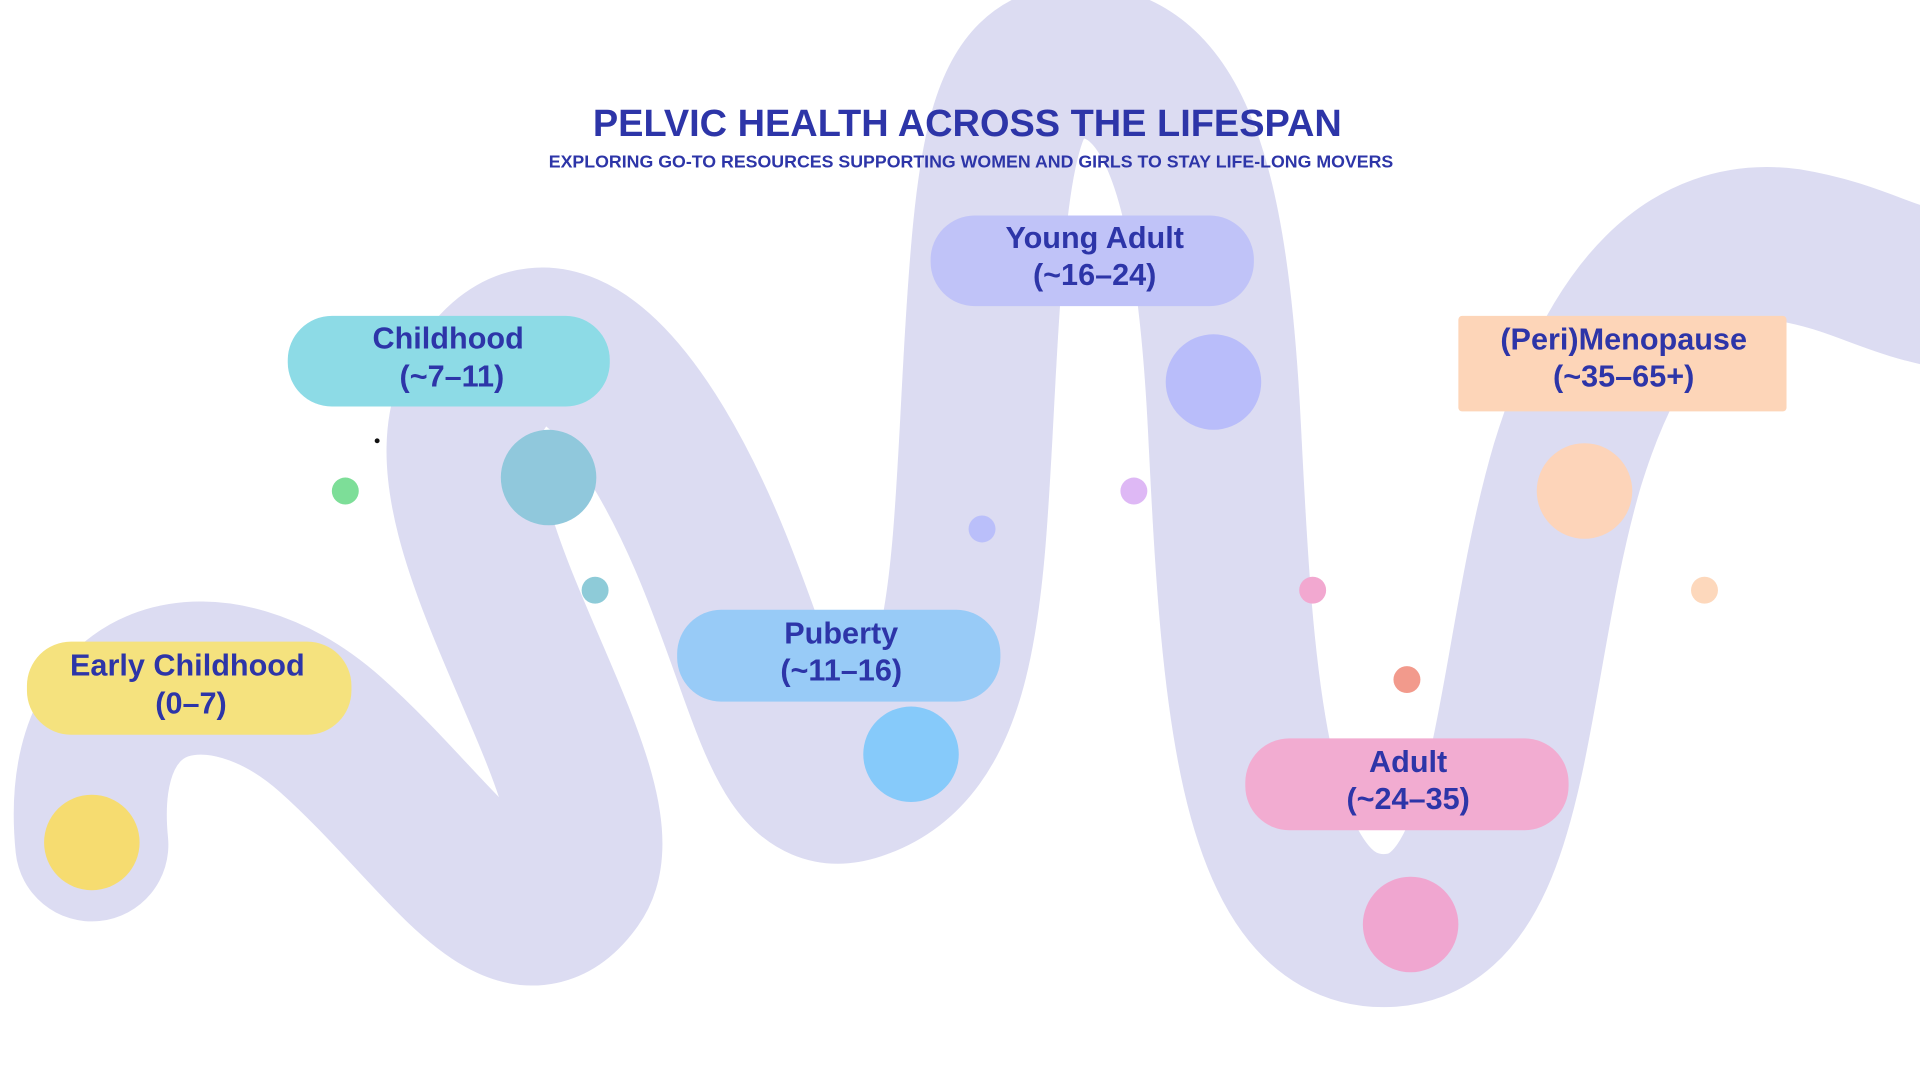 This screenshot has height=1080, width=1920. What do you see at coordinates (187, 665) in the screenshot?
I see `stage-name: Early Childhood` at bounding box center [187, 665].